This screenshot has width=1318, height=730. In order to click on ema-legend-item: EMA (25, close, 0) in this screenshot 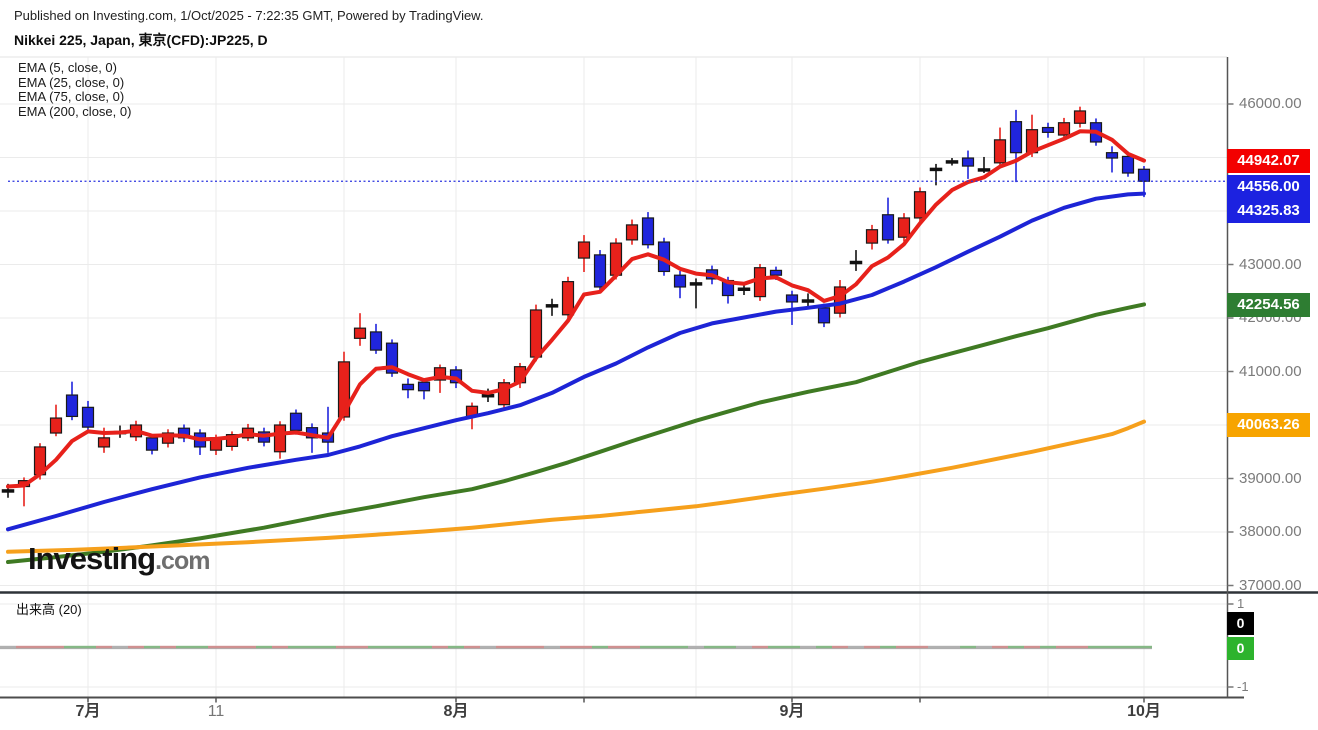, I will do `click(71, 82)`.